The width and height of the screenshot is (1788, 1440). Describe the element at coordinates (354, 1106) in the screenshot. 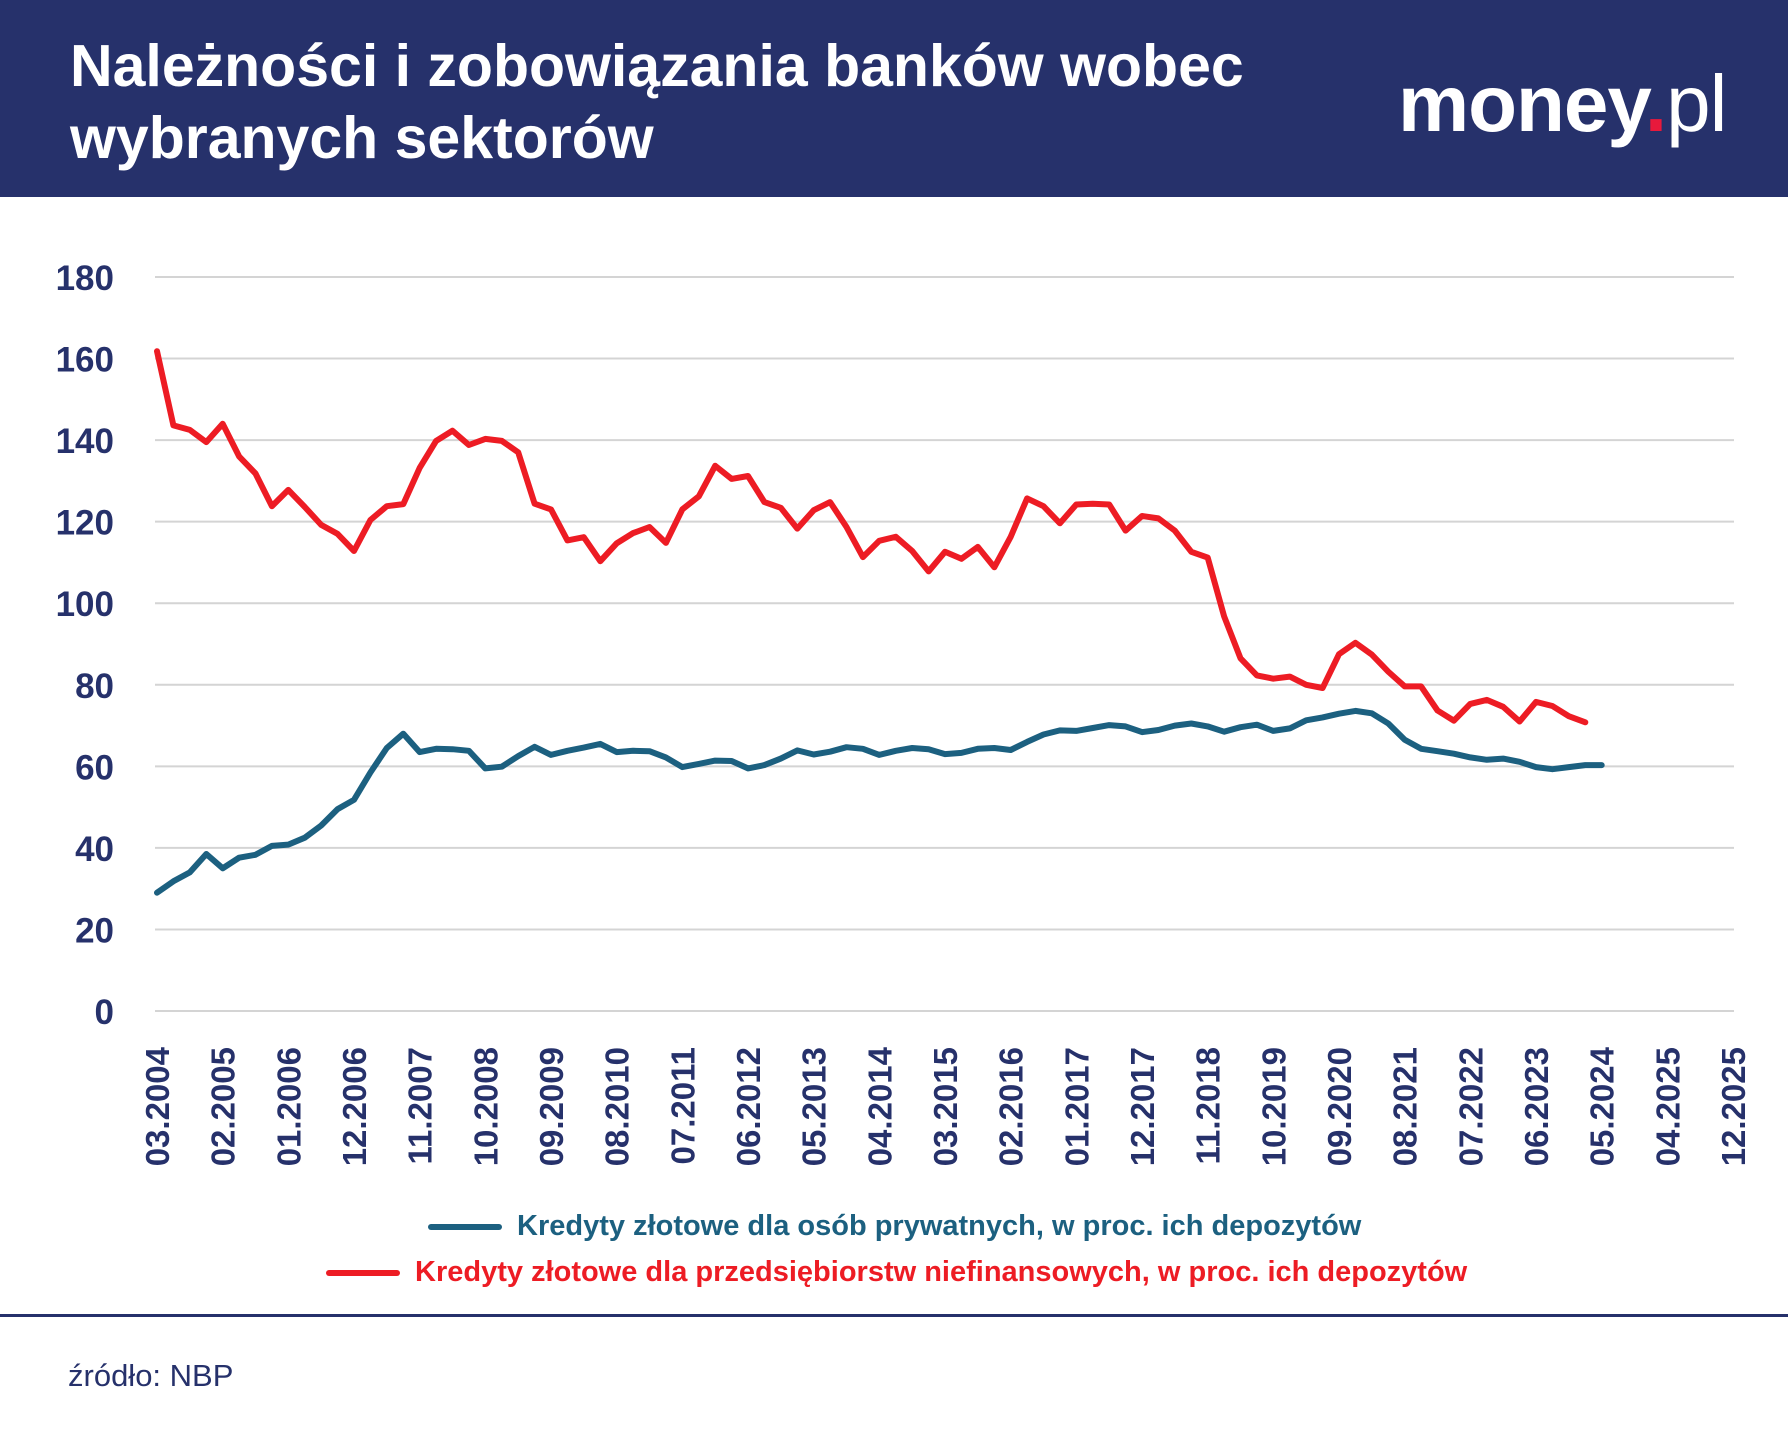

I see `x-tick-label-12.2006: 12.2006` at that location.